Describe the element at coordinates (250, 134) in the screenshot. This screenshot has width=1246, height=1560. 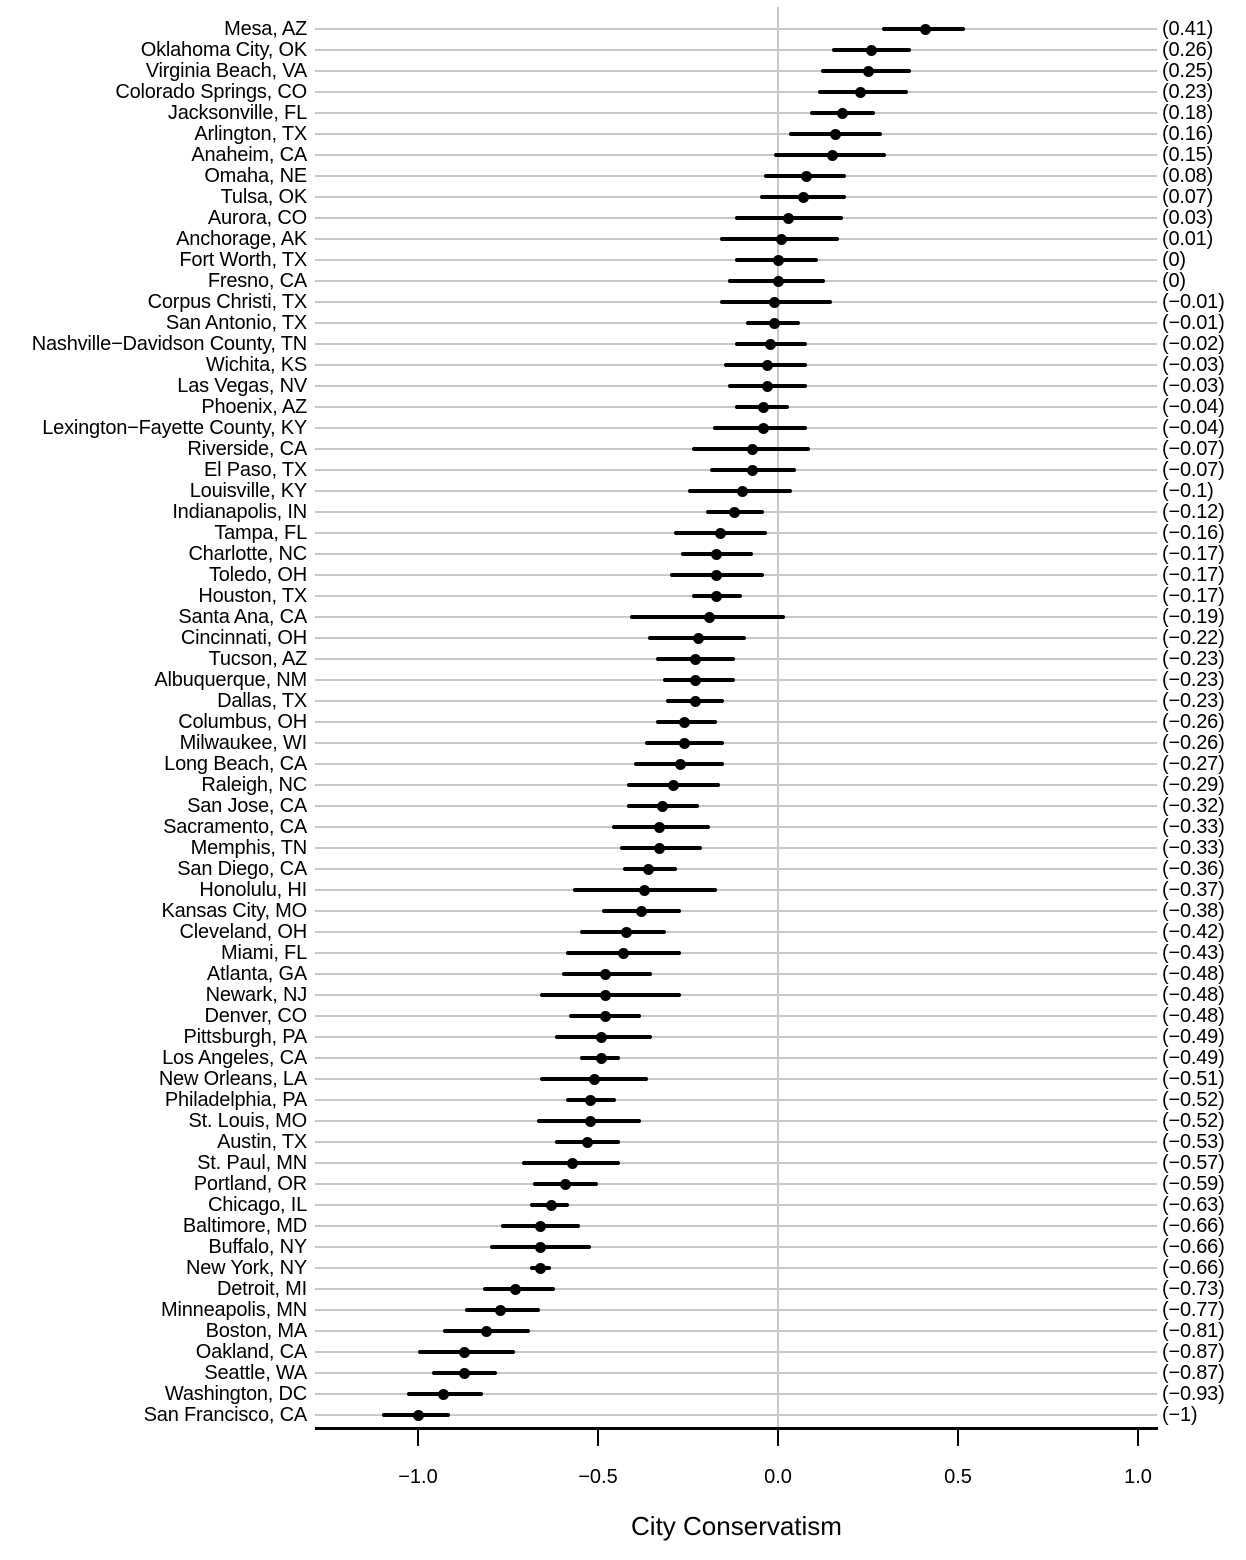
I see `city-label: Arlington, TX` at that location.